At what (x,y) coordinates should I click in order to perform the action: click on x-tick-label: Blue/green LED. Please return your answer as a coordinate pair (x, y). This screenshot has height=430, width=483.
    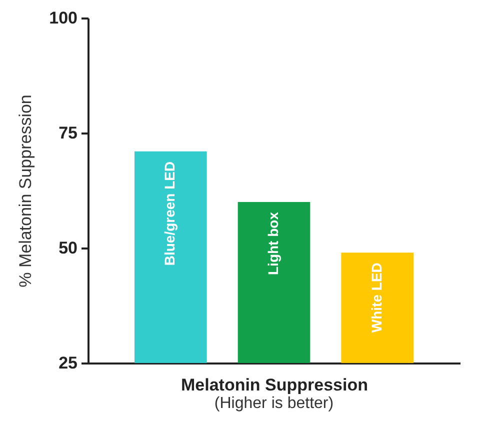
    Looking at the image, I should click on (170, 213).